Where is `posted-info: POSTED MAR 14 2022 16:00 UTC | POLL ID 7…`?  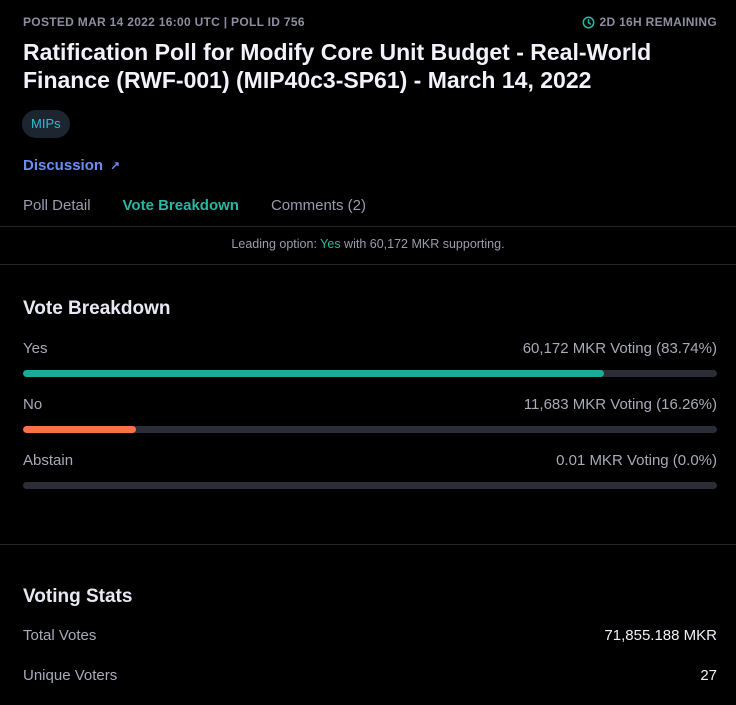
posted-info: POSTED MAR 14 2022 16:00 UTC | POLL ID 7… is located at coordinates (164, 22).